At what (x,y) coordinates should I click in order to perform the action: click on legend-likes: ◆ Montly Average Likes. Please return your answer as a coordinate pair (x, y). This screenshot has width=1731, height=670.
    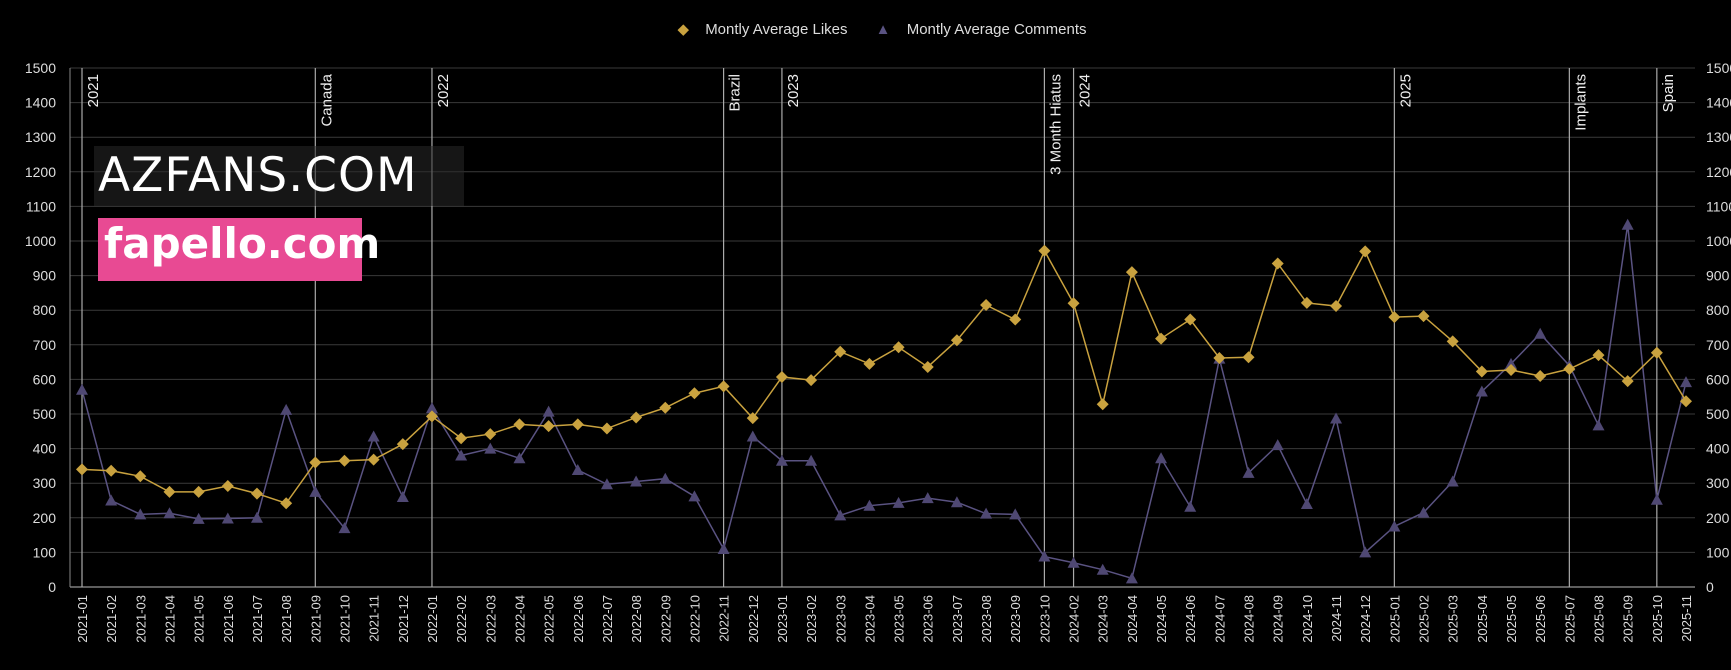
    Looking at the image, I should click on (762, 29).